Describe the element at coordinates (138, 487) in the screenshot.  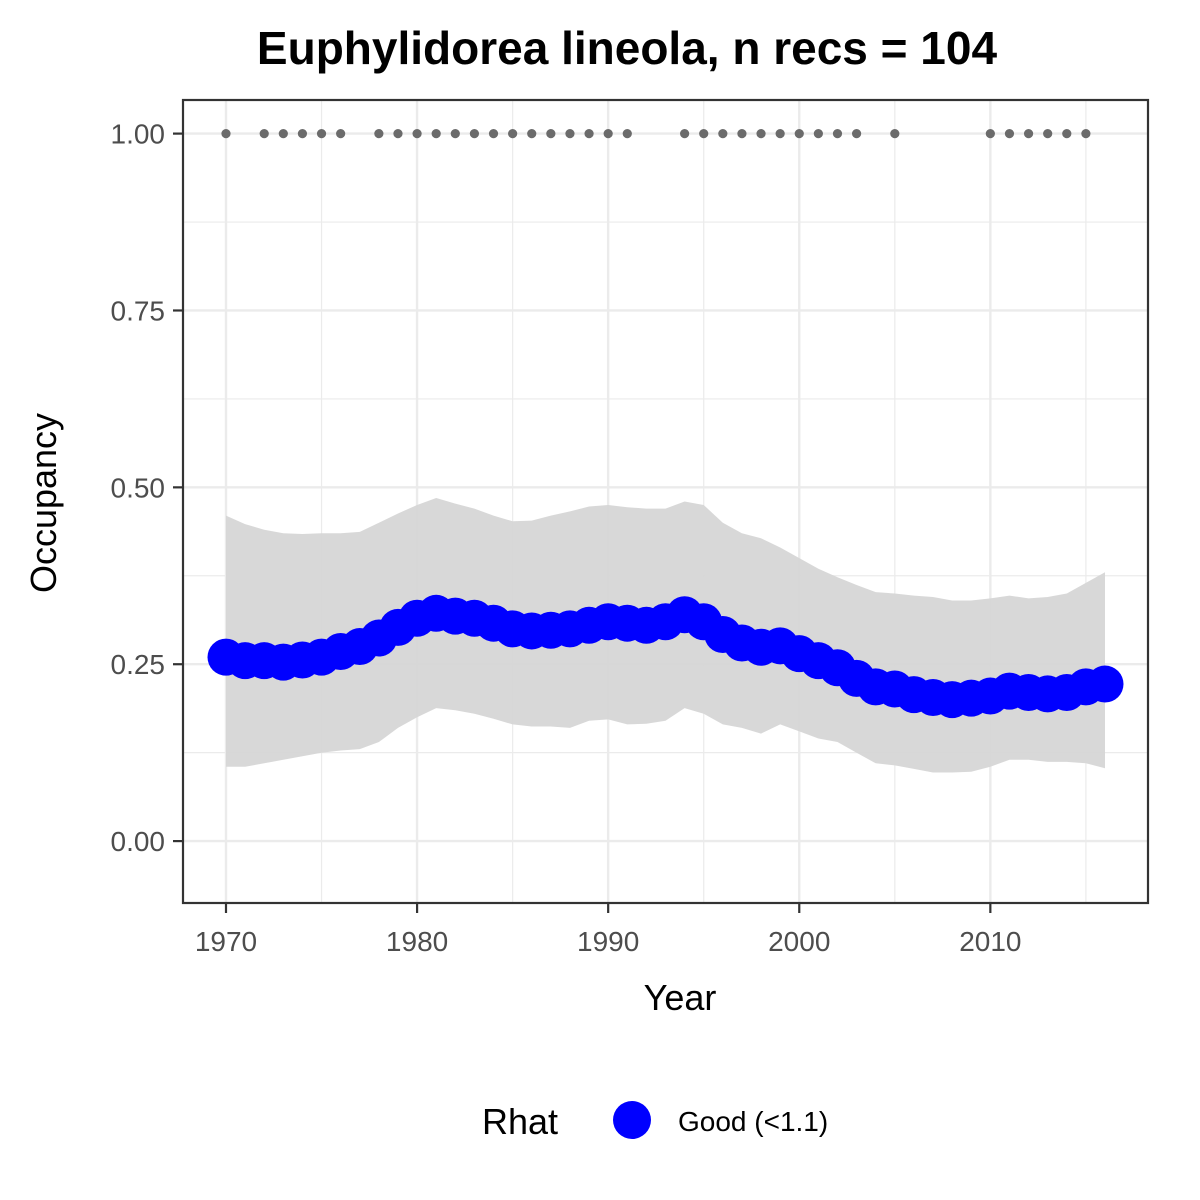
I see `y-tick-label: 0.50` at that location.